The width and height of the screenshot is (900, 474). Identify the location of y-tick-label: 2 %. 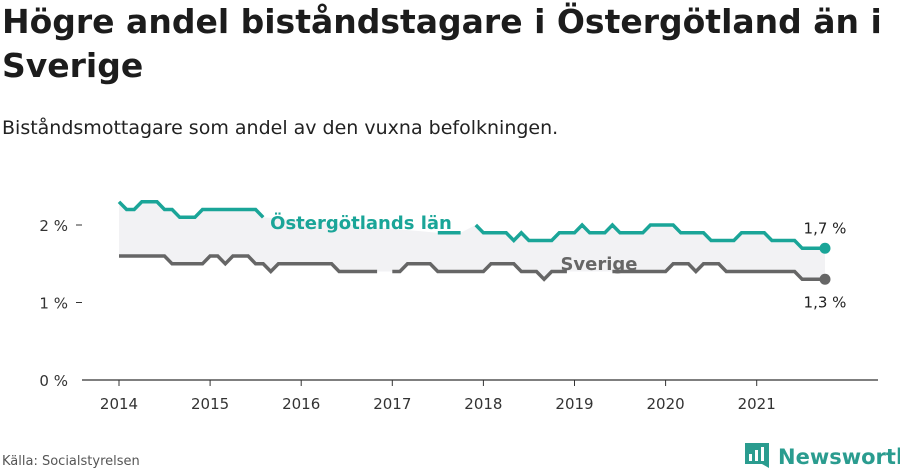
(53, 226).